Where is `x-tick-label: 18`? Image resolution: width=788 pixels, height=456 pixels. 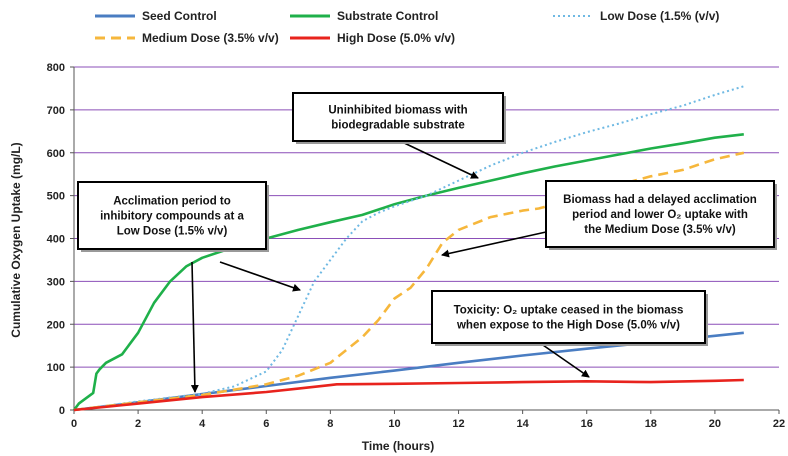
x-tick-label: 18 is located at coordinates (651, 424).